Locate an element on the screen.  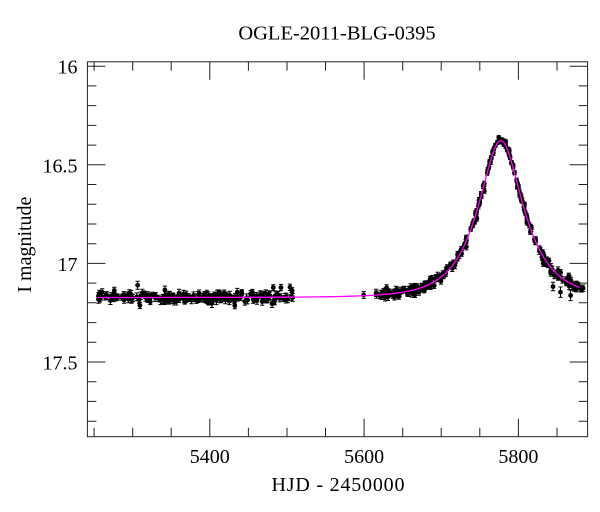
svg-text: 5600 is located at coordinates (364, 457).